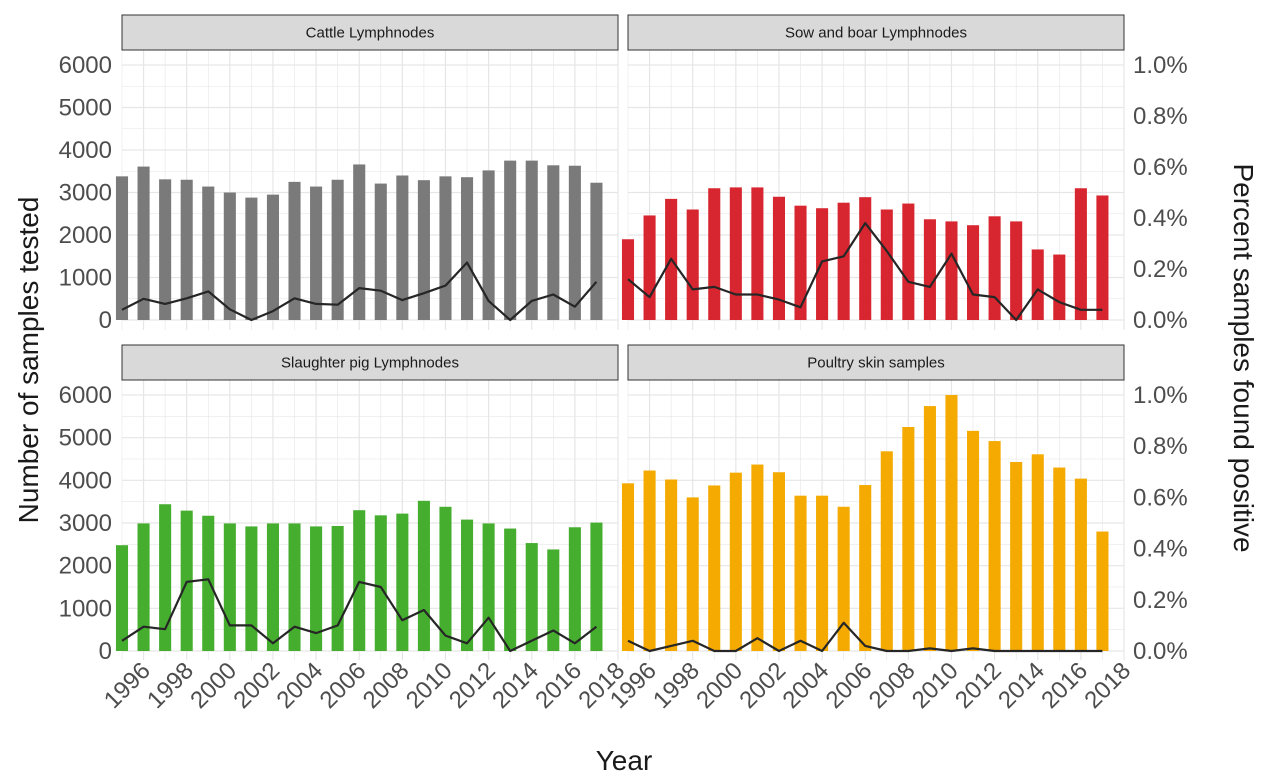 The height and width of the screenshot is (774, 1267). I want to click on facet-label: Cattle Lymphnodes, so click(370, 33).